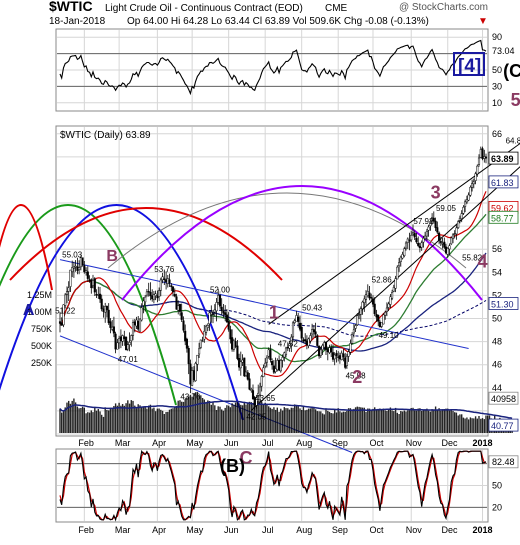  Describe the element at coordinates (159, 530) in the screenshot. I see `month-label-bottom: Apr` at that location.